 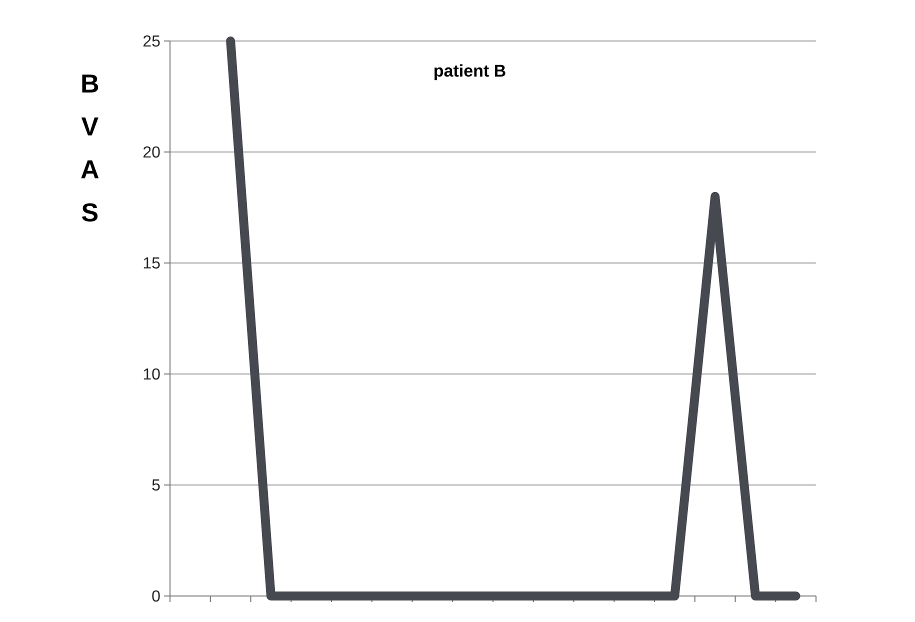 What do you see at coordinates (470, 72) in the screenshot?
I see `text: patient B` at bounding box center [470, 72].